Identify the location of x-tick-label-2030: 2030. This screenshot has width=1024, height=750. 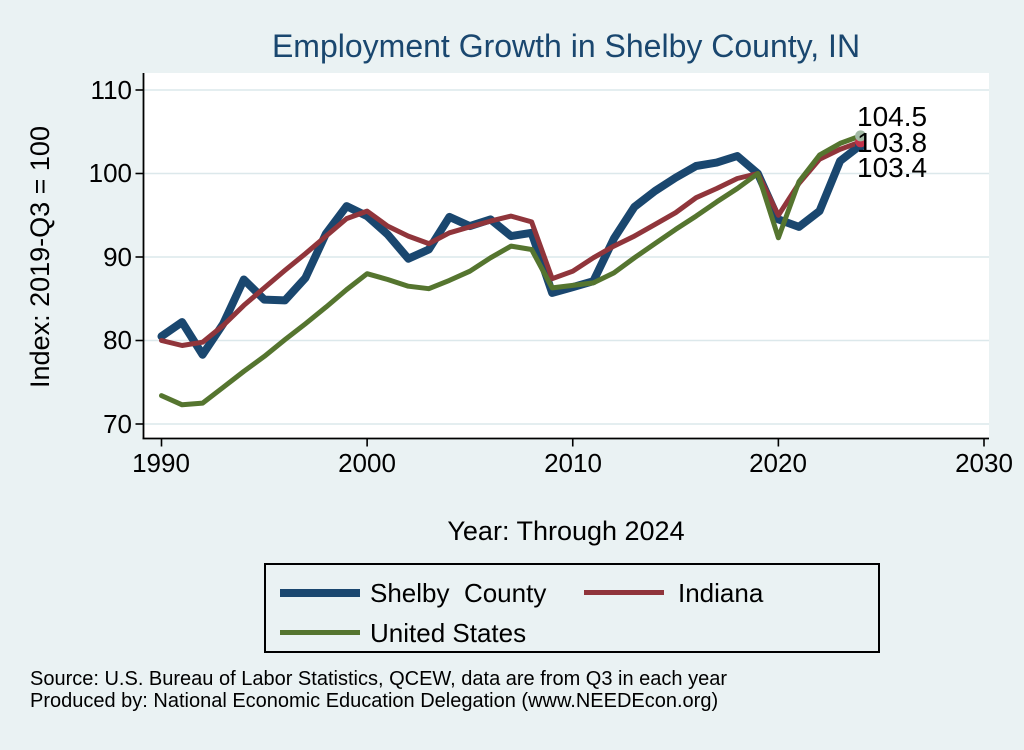
(984, 463).